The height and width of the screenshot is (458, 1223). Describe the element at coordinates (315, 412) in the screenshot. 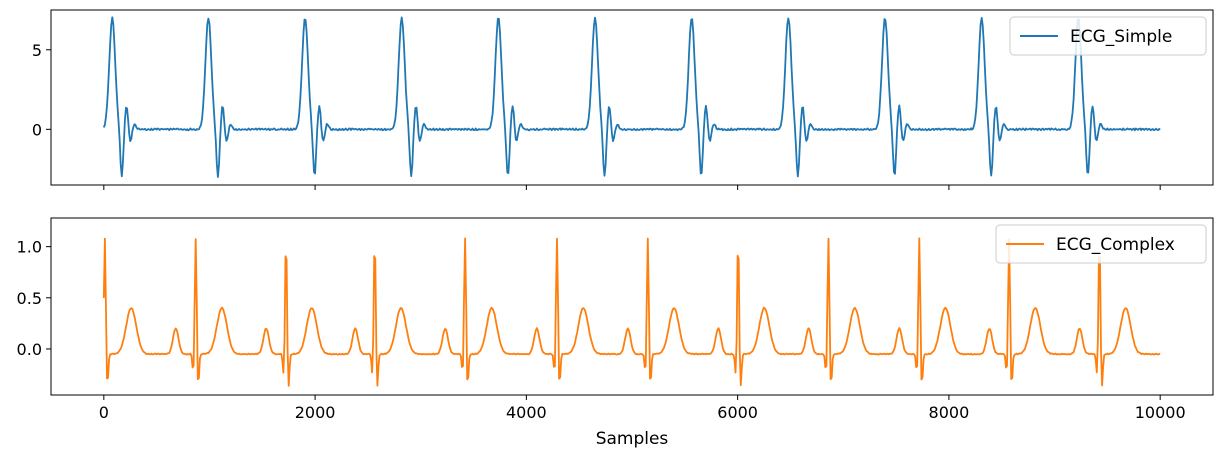

I see `x-tick-label: 2000` at that location.